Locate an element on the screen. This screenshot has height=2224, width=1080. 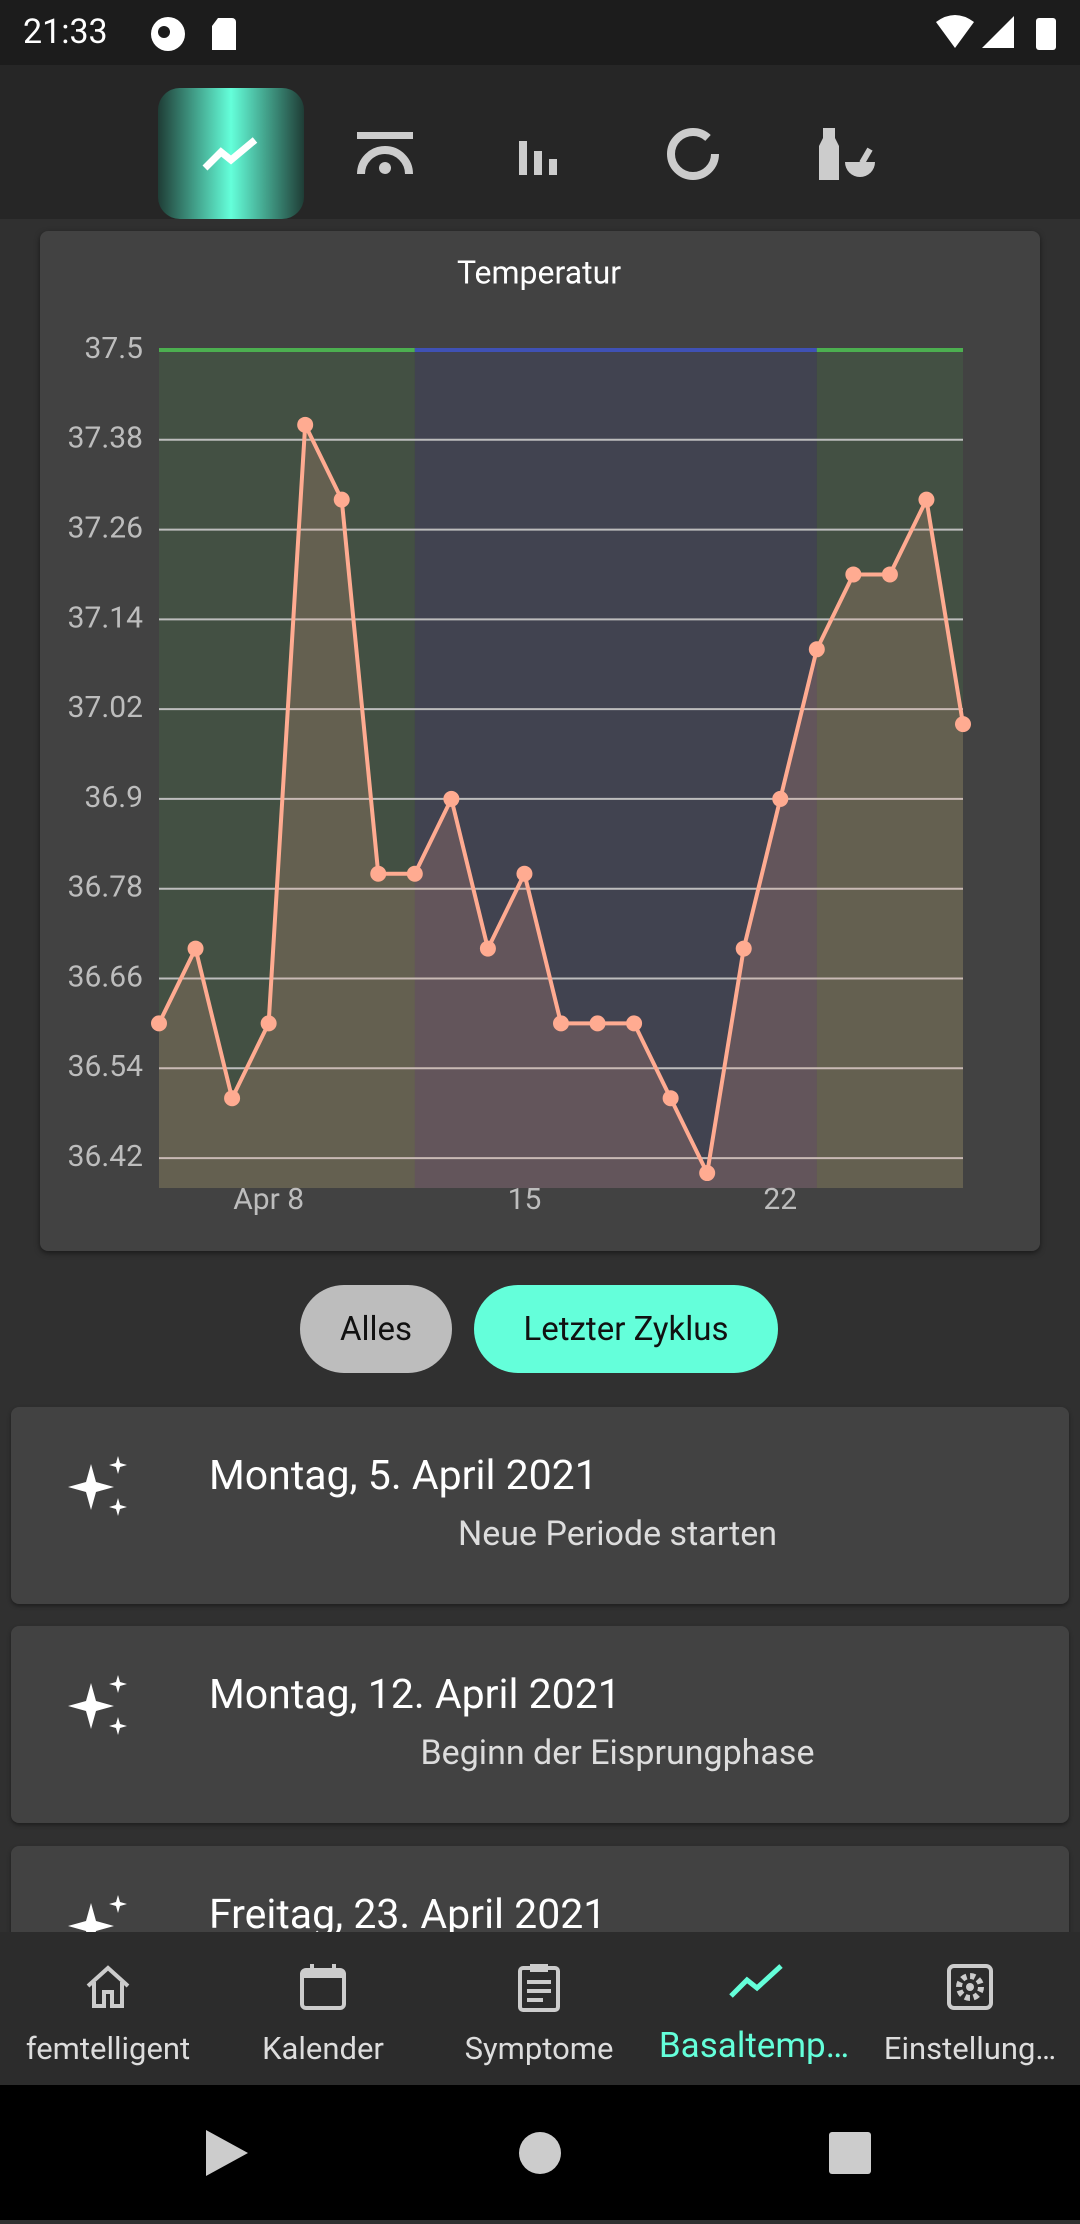
nav-item: Kalender is located at coordinates (323, 2008).